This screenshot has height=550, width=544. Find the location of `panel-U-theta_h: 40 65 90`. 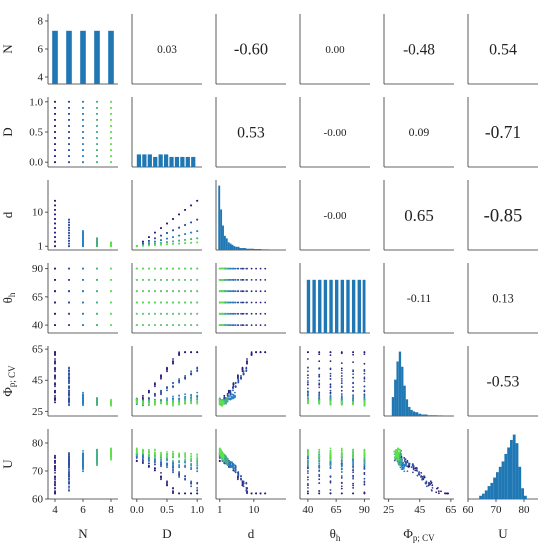

panel-U-theta_h: 40 65 90 is located at coordinates (334, 472).